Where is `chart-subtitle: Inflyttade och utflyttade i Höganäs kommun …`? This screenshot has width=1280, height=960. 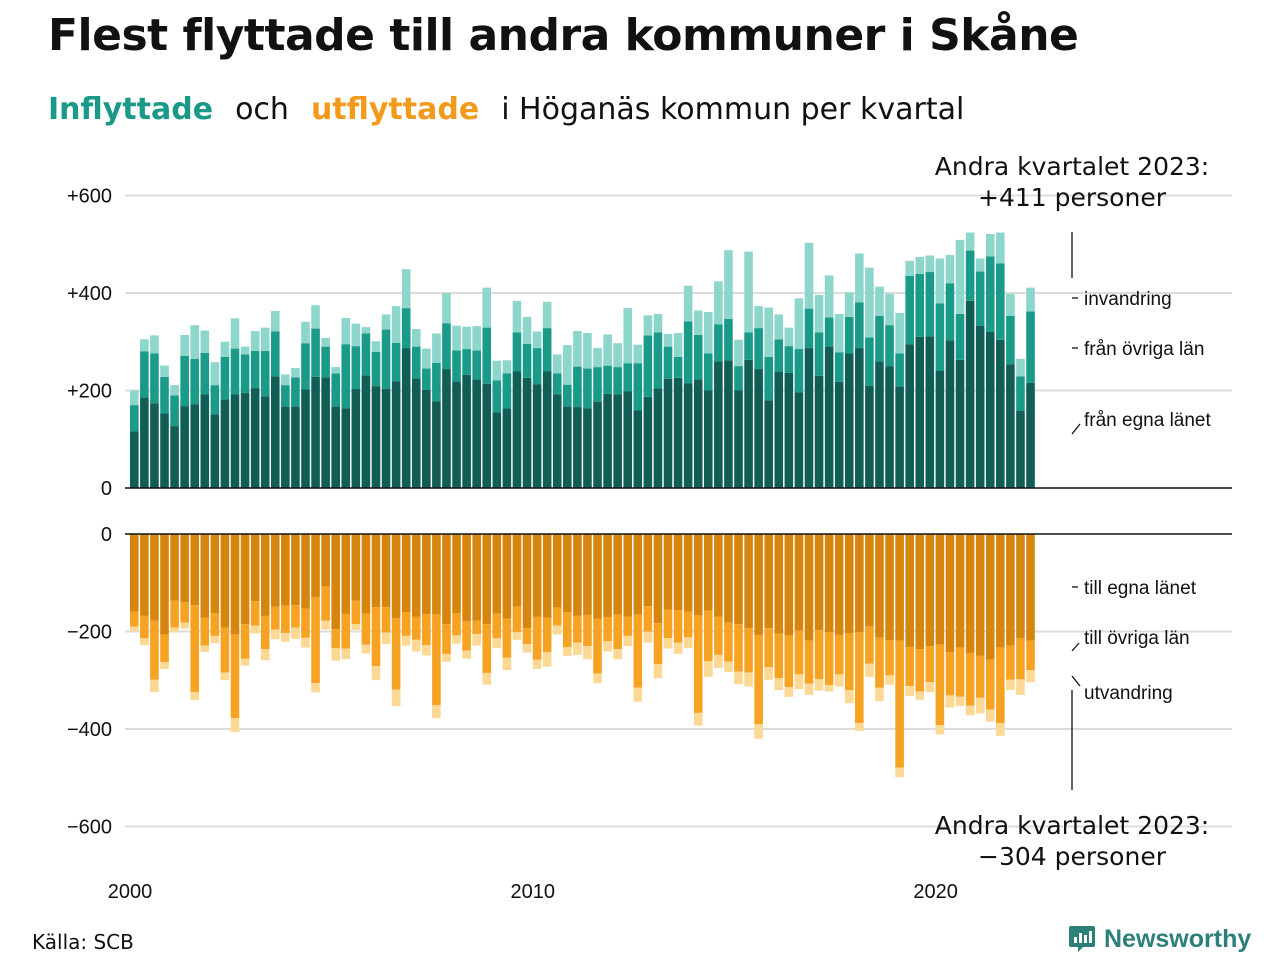 chart-subtitle: Inflyttade och utflyttade i Höganäs kommun … is located at coordinates (506, 109).